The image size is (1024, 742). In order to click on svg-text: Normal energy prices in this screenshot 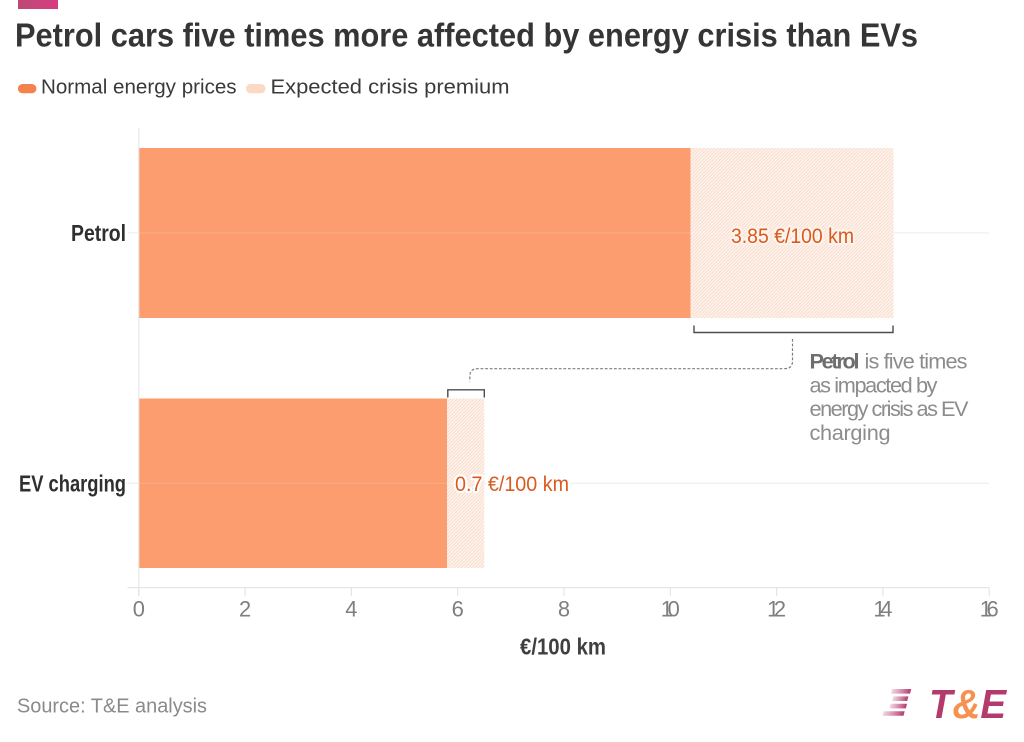, I will do `click(139, 87)`.